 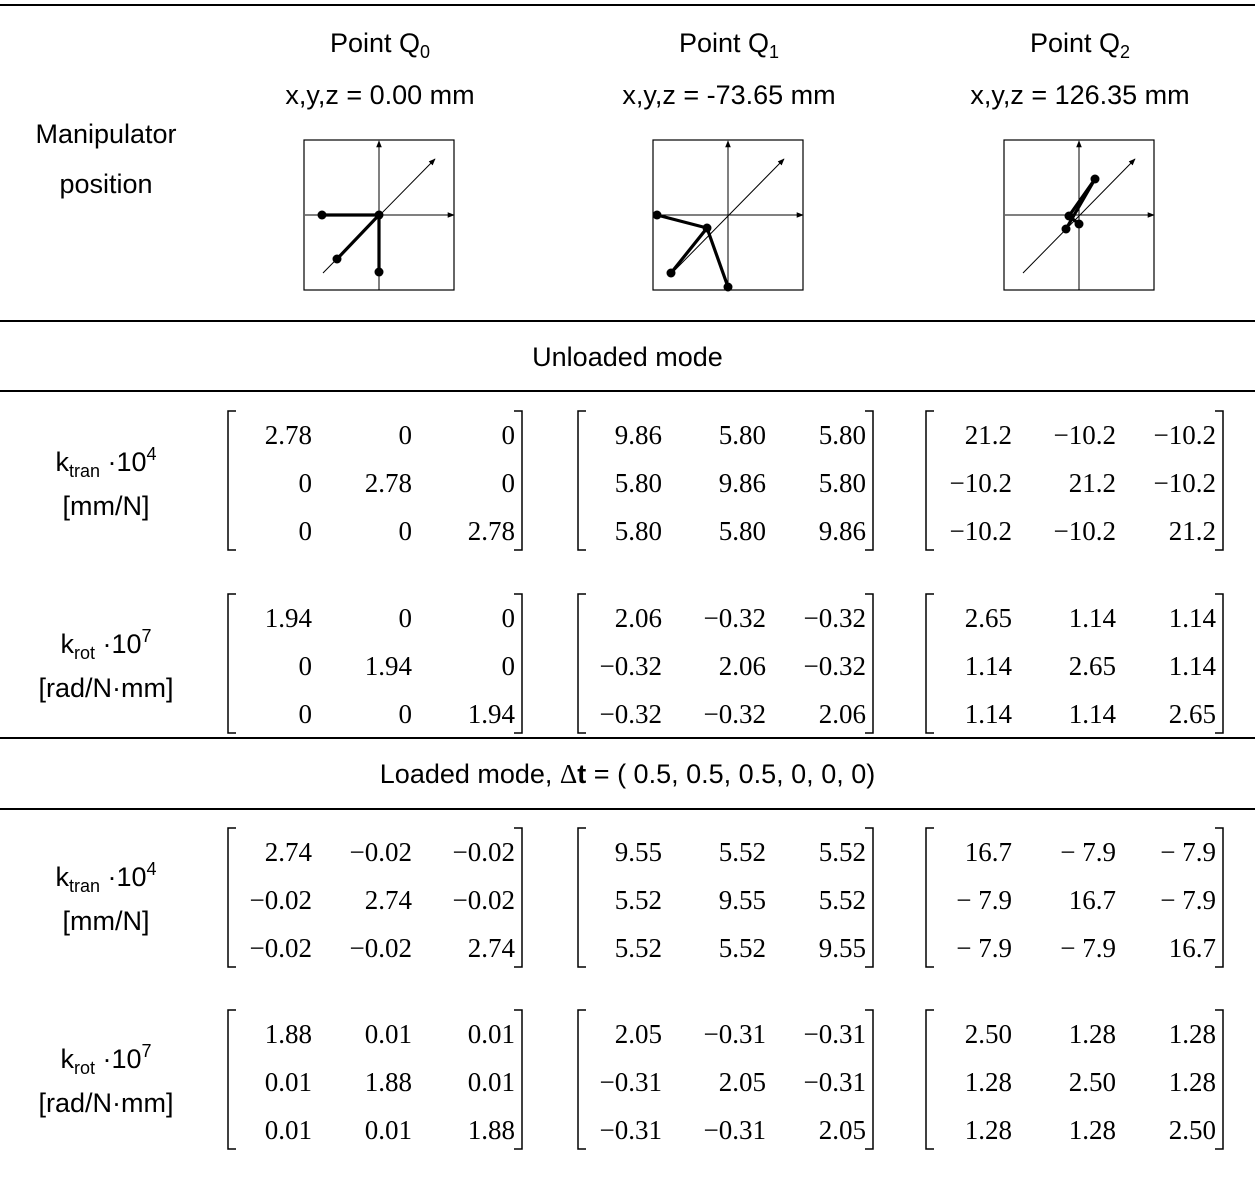 I want to click on manipulator-diagram-q0, so click(x=379, y=215).